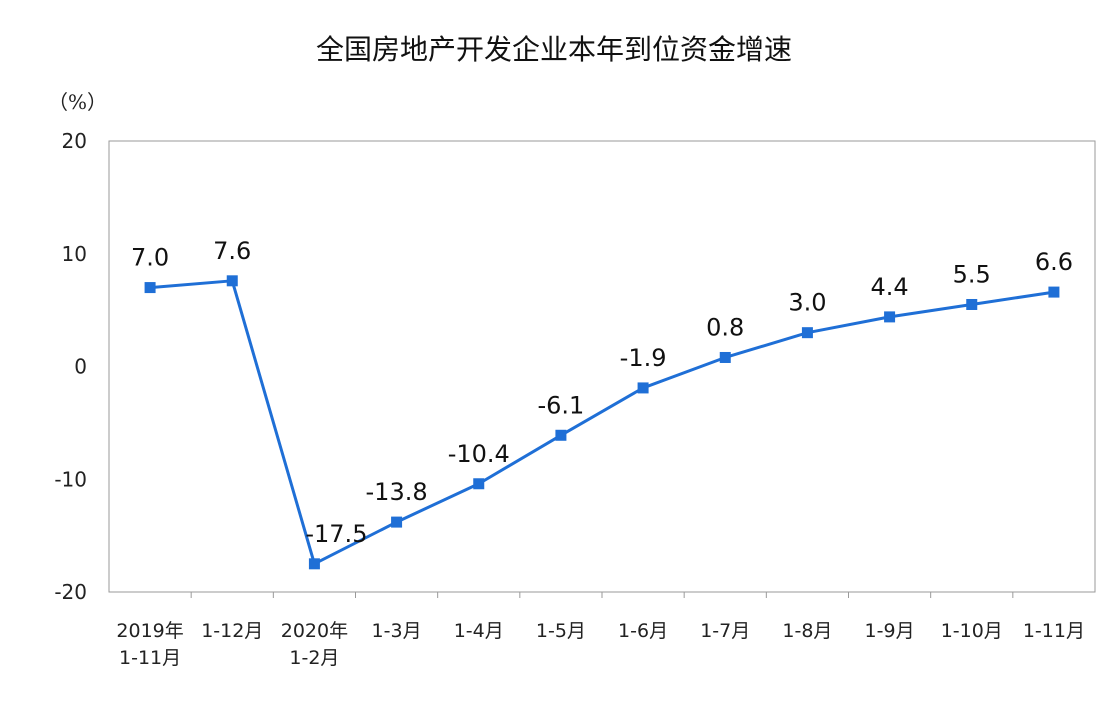 The image size is (1108, 720). I want to click on chart-title: 全国房地产开发企业本年到位资金增速, so click(553, 49).